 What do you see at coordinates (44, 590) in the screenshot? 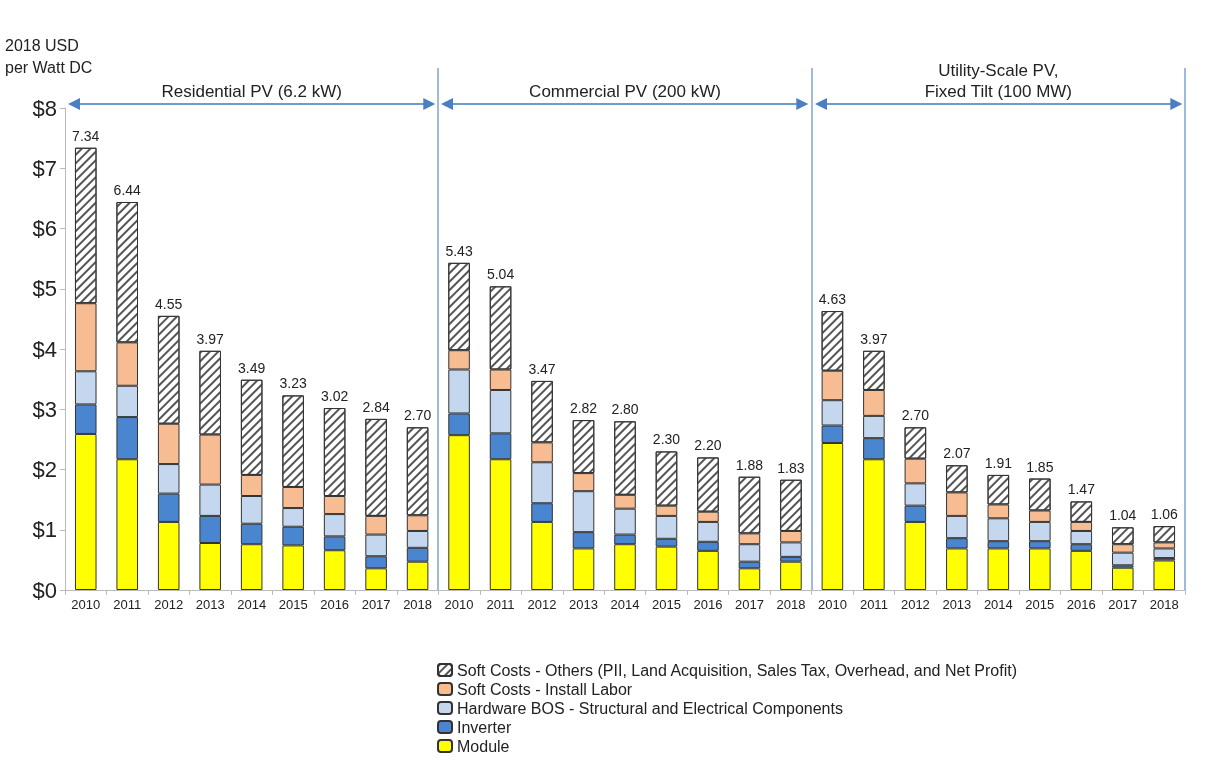
I see `y-tick-label: $0` at bounding box center [44, 590].